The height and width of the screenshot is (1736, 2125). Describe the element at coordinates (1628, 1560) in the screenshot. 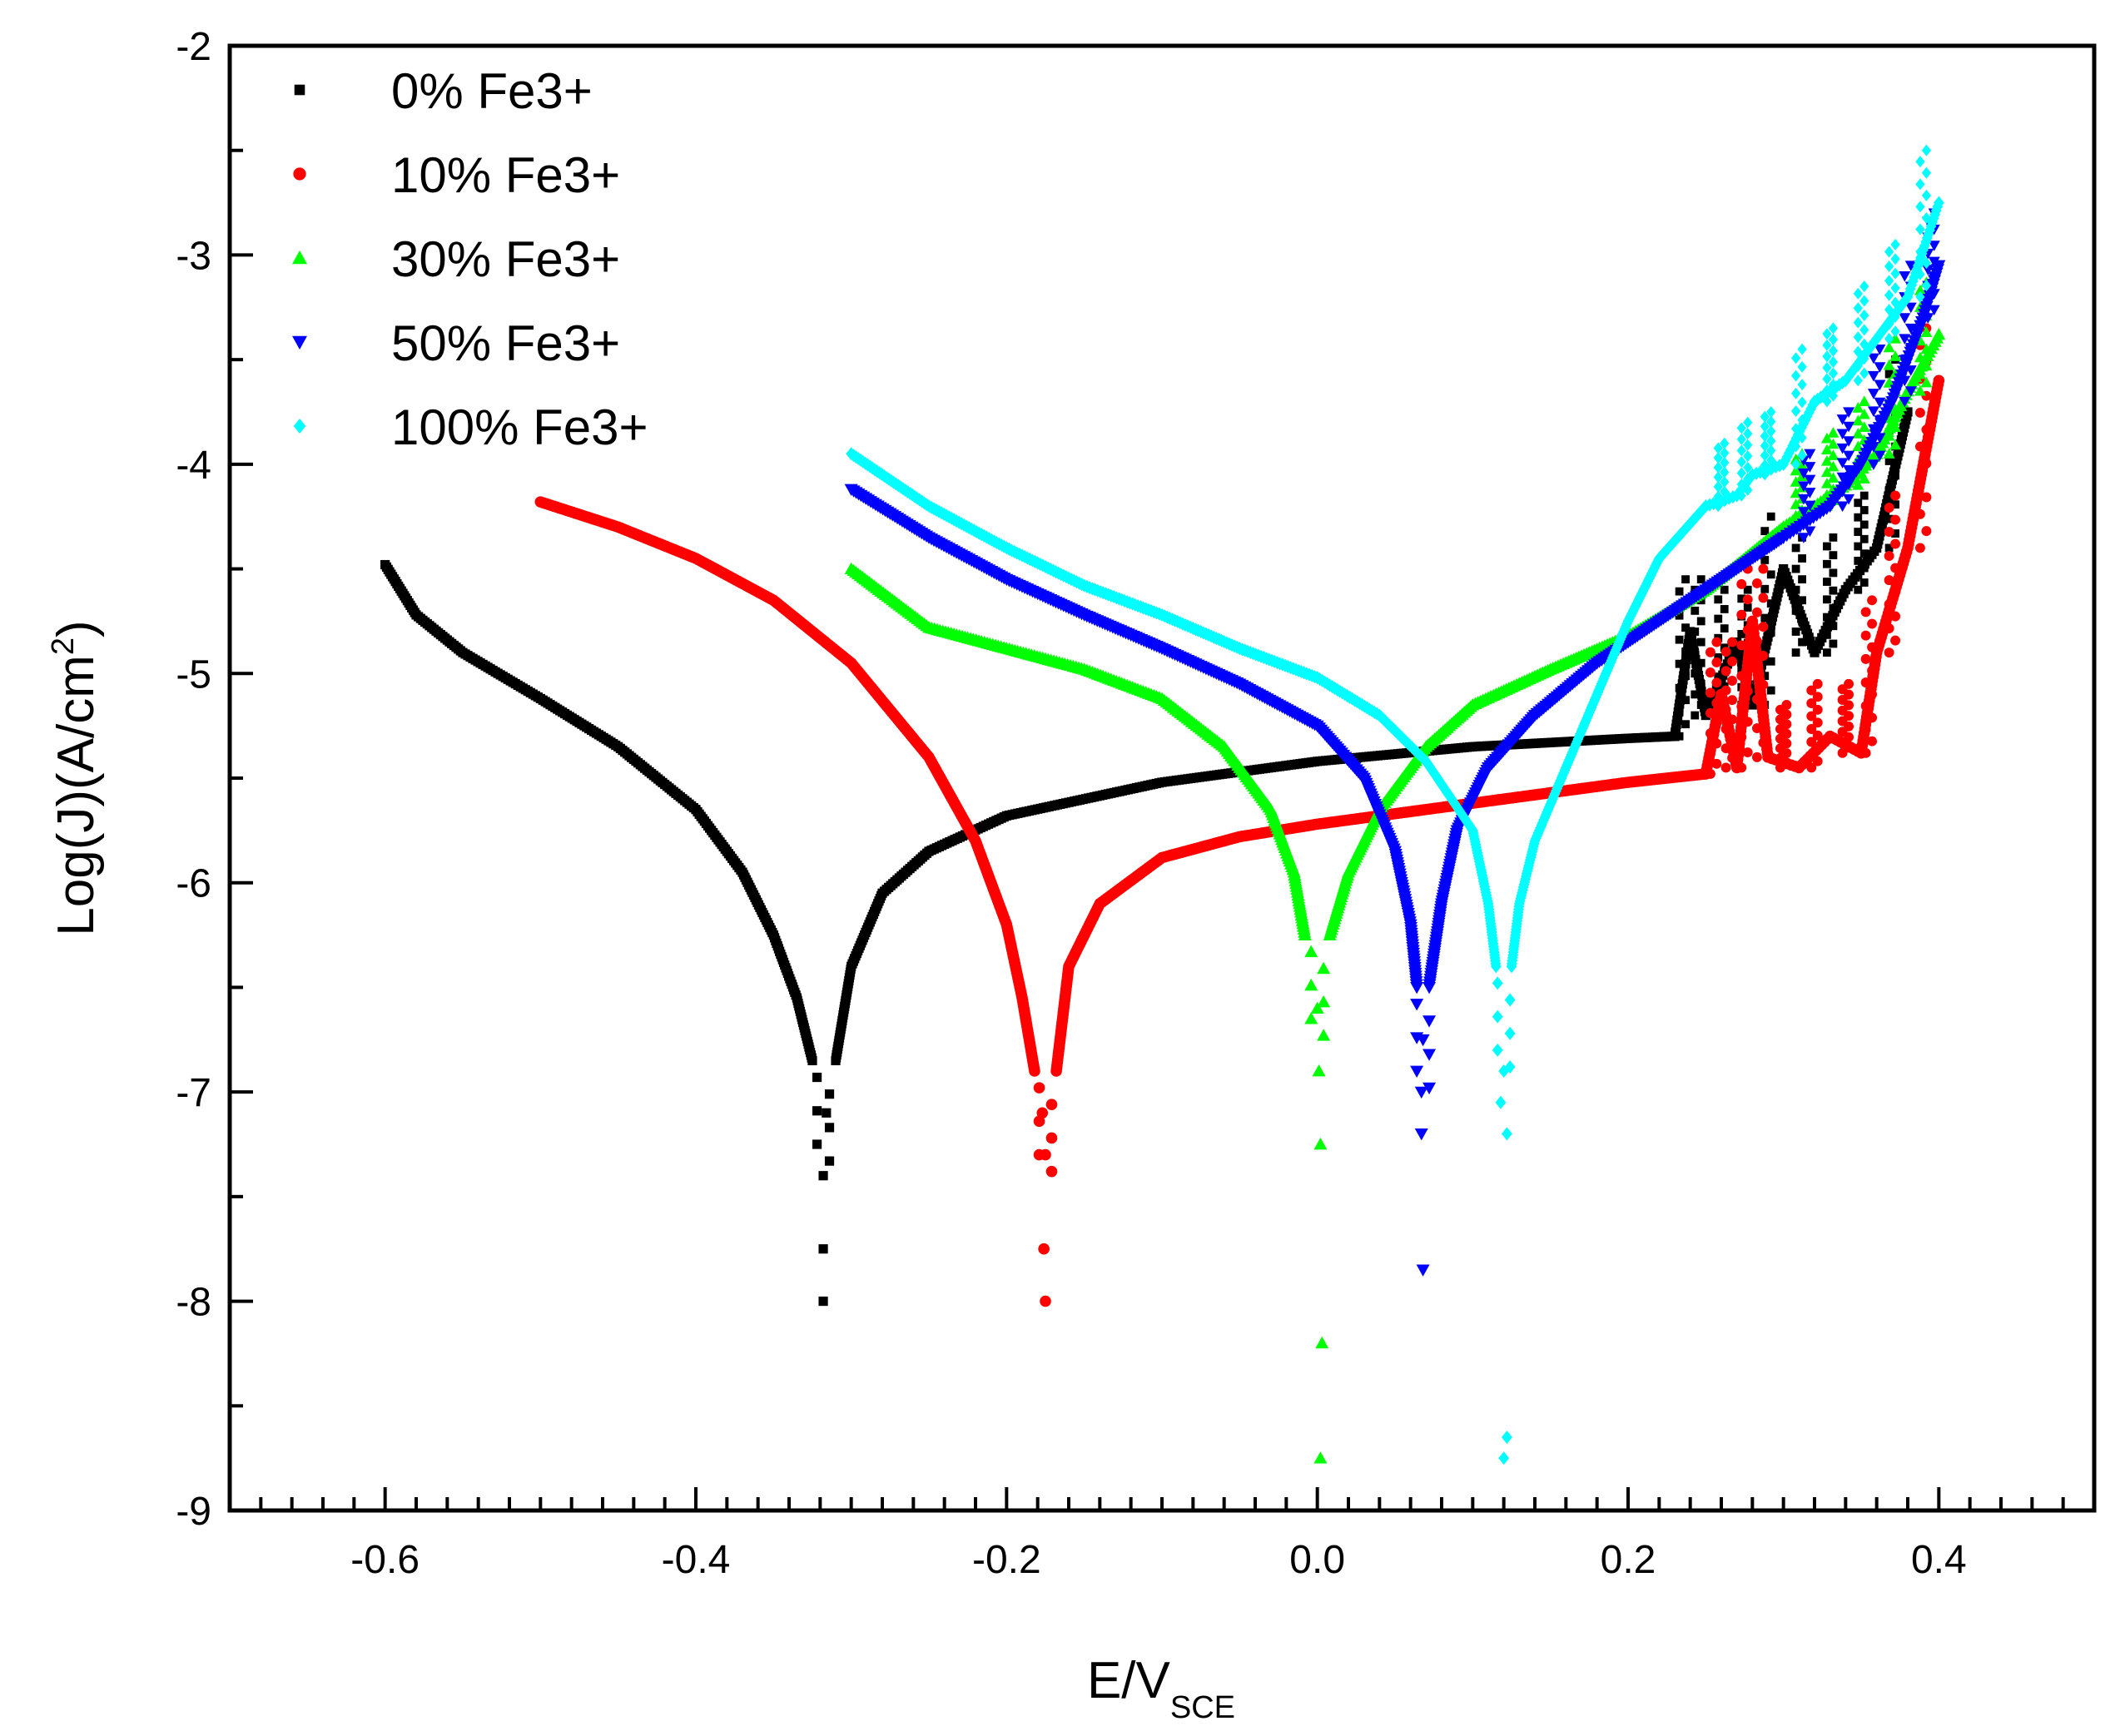

I see `x-tick-label: 0.2` at that location.